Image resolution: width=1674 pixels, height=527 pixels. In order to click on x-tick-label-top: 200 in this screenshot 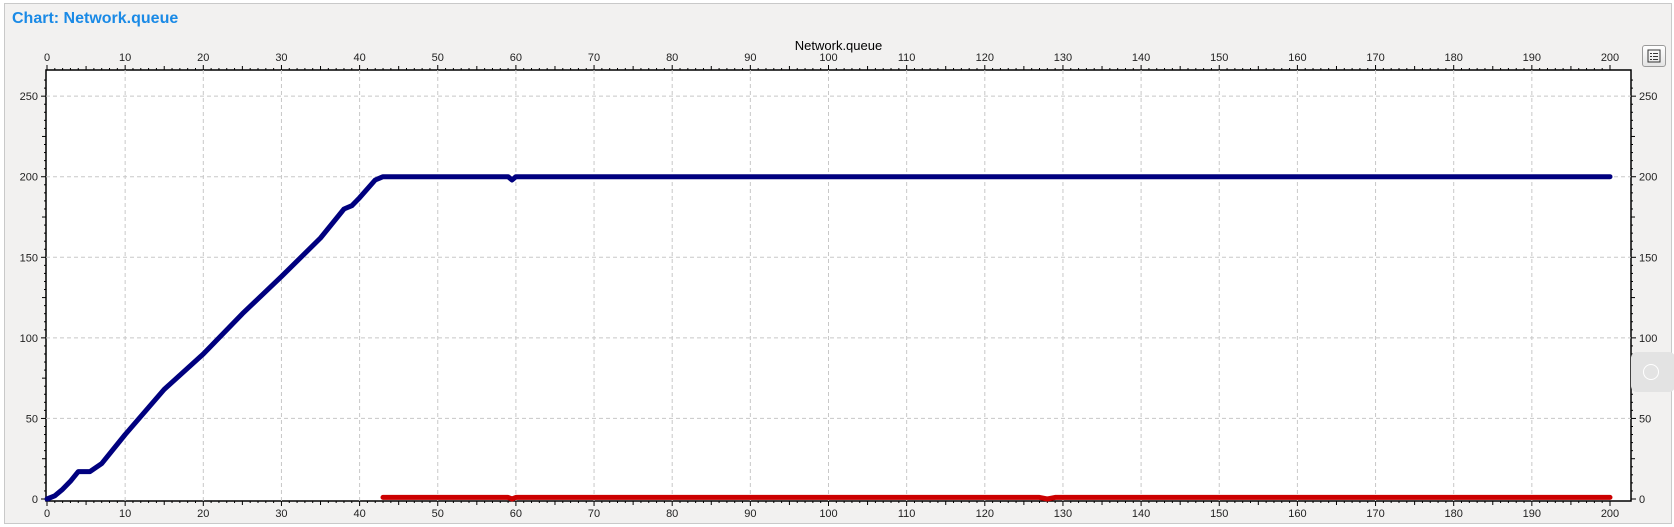, I will do `click(1610, 58)`.